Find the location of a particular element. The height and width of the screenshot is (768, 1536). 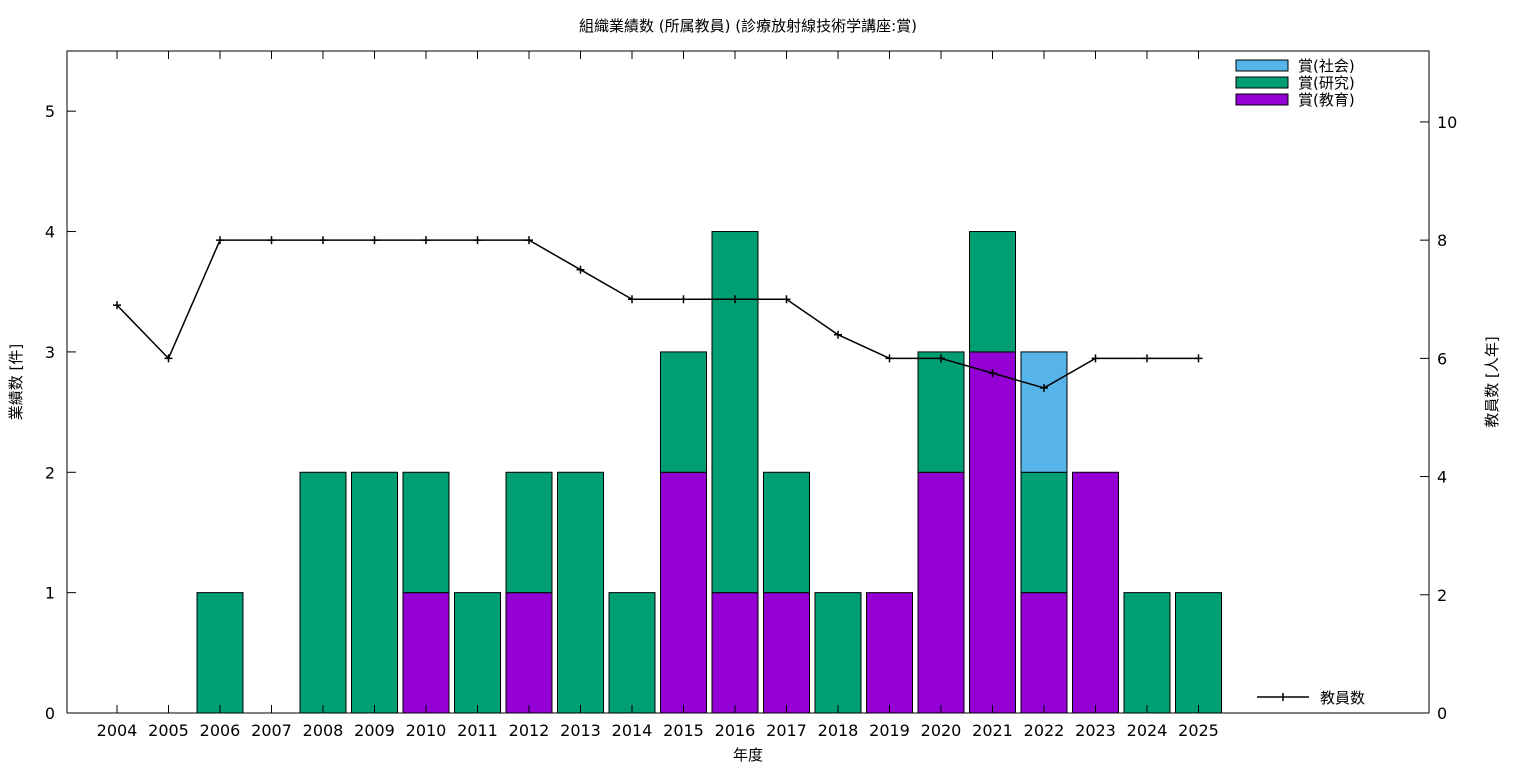

y-tick-label-1: 1 is located at coordinates (50, 593).